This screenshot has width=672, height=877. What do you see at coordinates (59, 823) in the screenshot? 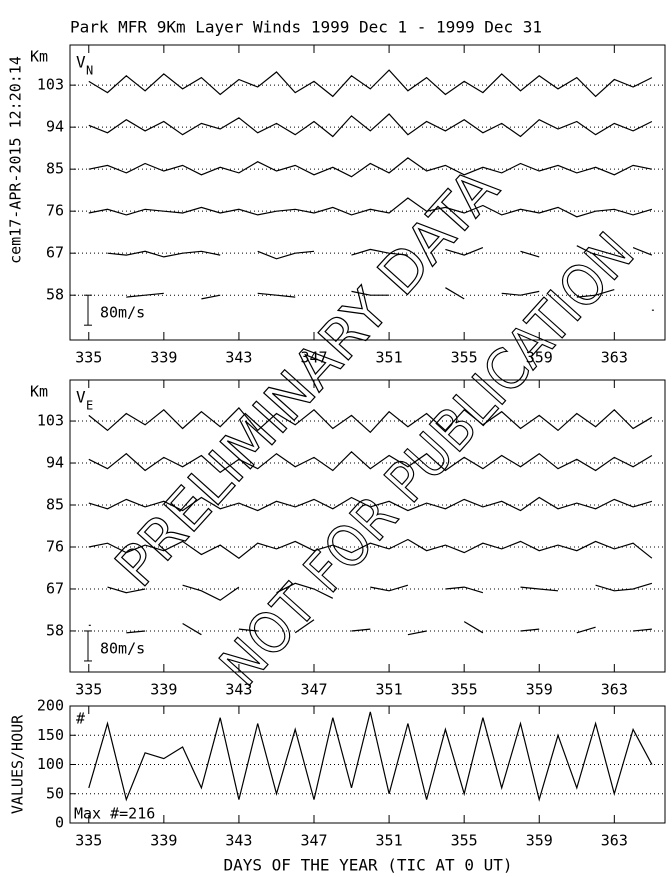
I see `y-tick-label: 0` at bounding box center [59, 823].